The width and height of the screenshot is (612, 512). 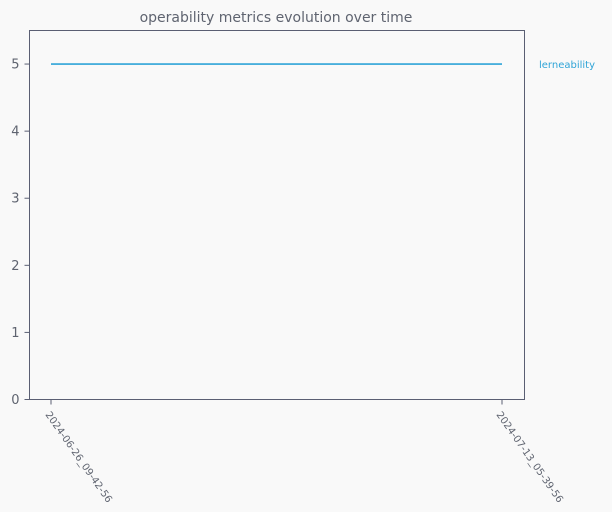 What do you see at coordinates (15, 132) in the screenshot?
I see `y-tick-label: 4` at bounding box center [15, 132].